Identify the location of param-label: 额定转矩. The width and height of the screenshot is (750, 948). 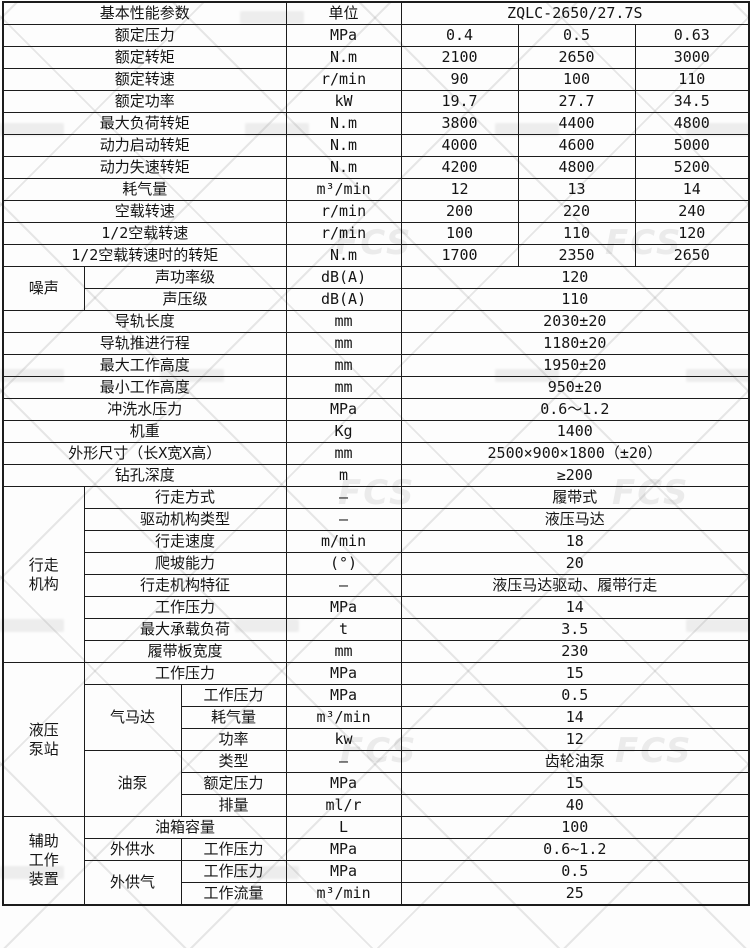
(144, 57).